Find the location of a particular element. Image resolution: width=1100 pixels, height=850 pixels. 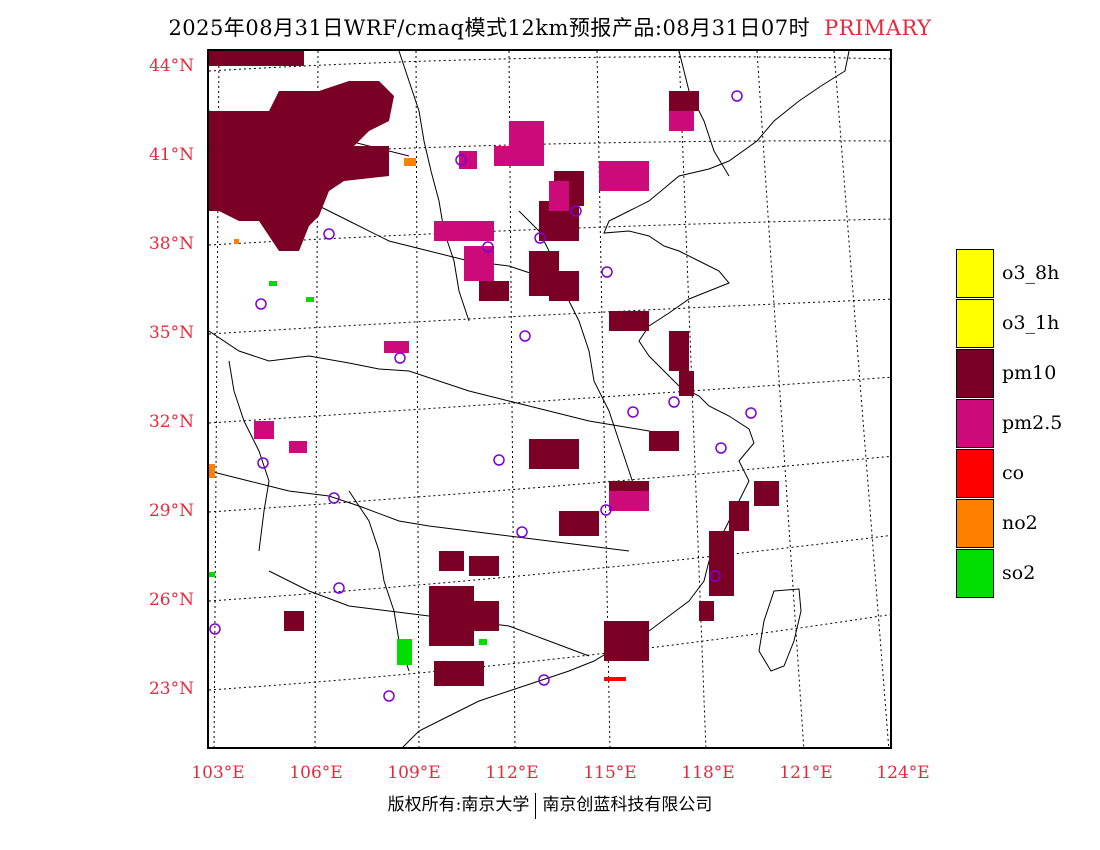

lat-label-29n: 29°N is located at coordinates (171, 511).